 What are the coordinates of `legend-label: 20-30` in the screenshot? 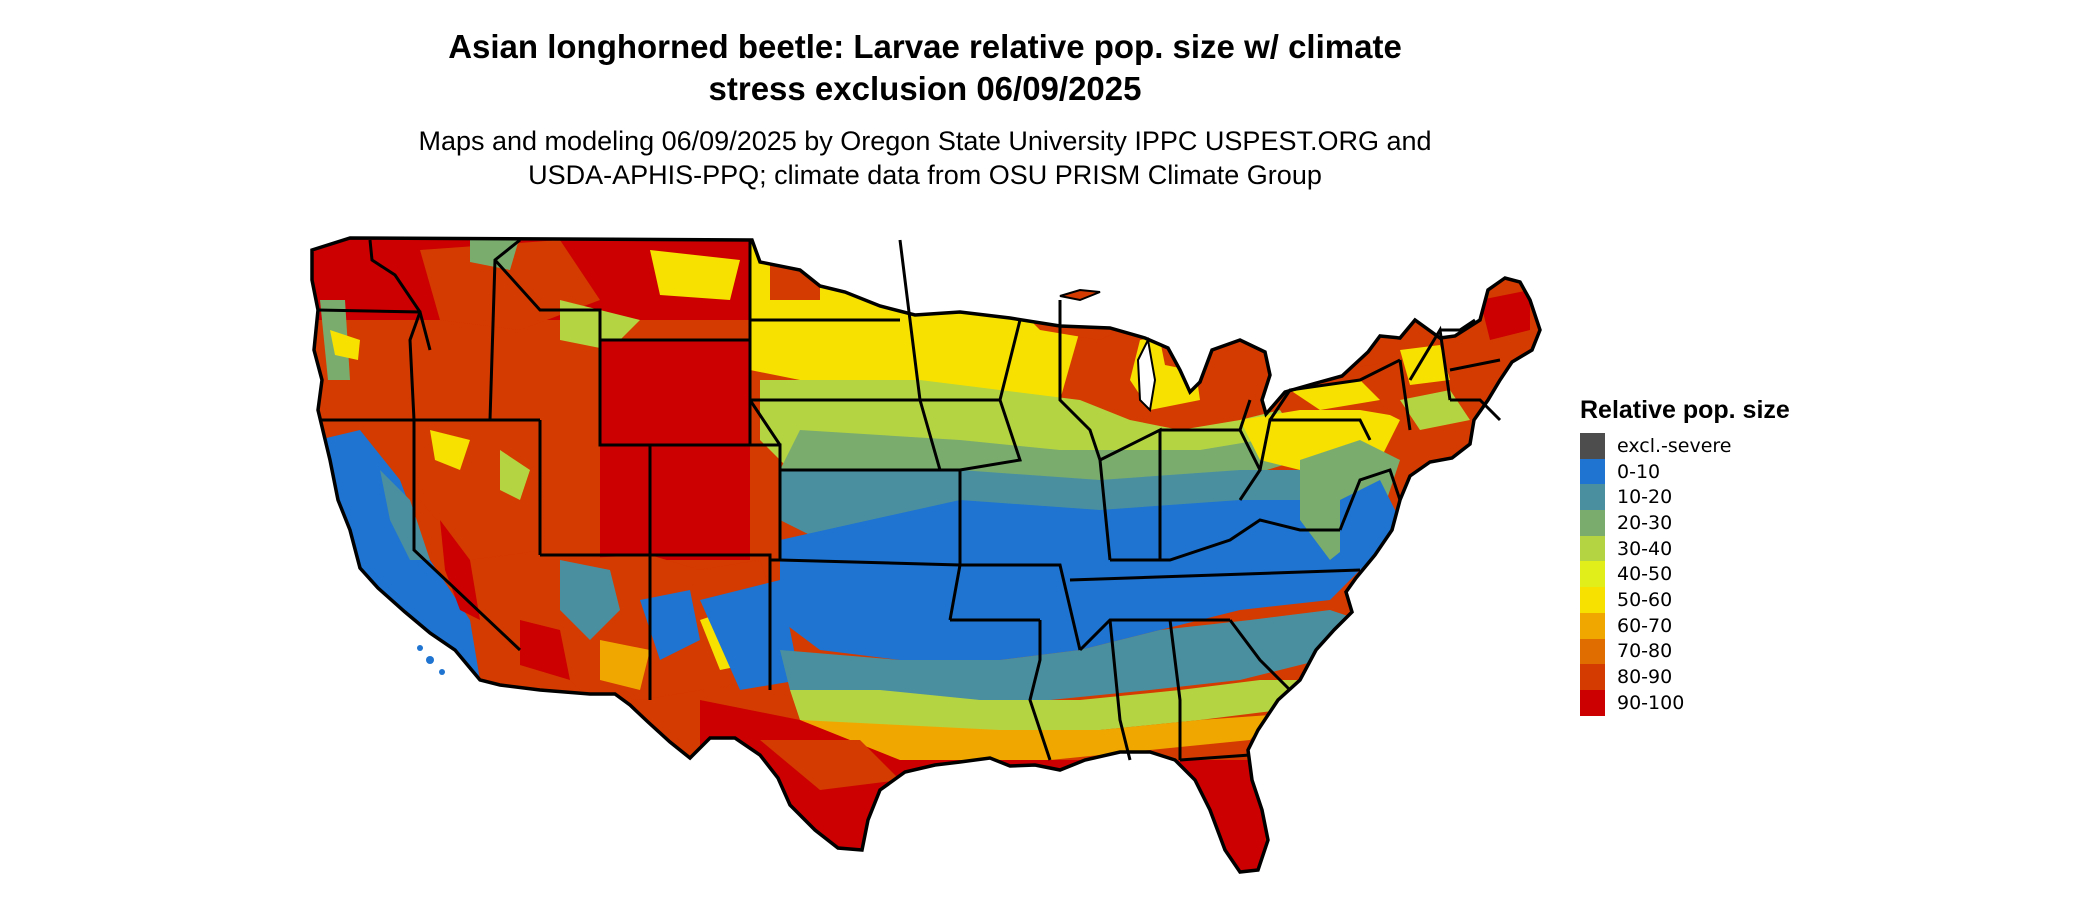 It's located at (1645, 522).